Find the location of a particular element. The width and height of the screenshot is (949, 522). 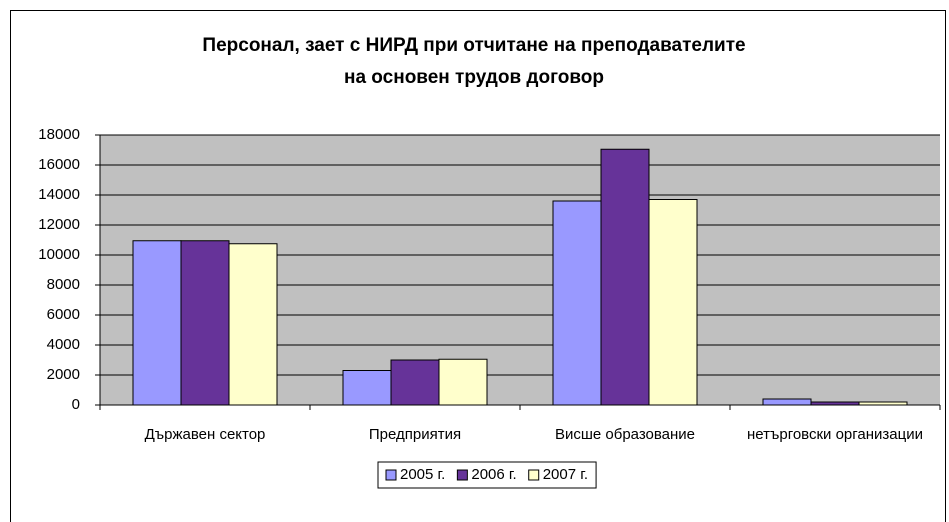

legend-label: 2006 г. is located at coordinates (493, 474).